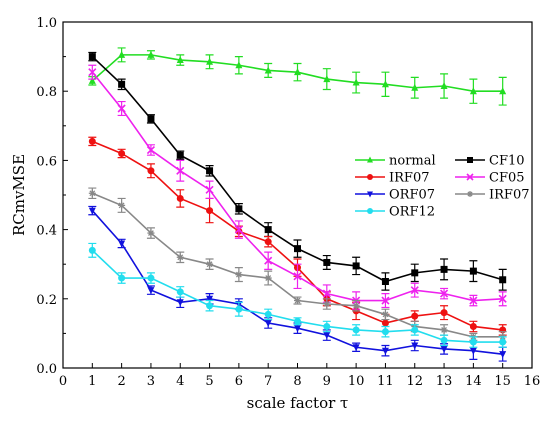 The image size is (550, 426). I want to click on y-tick-label: 0.6, so click(46, 161).